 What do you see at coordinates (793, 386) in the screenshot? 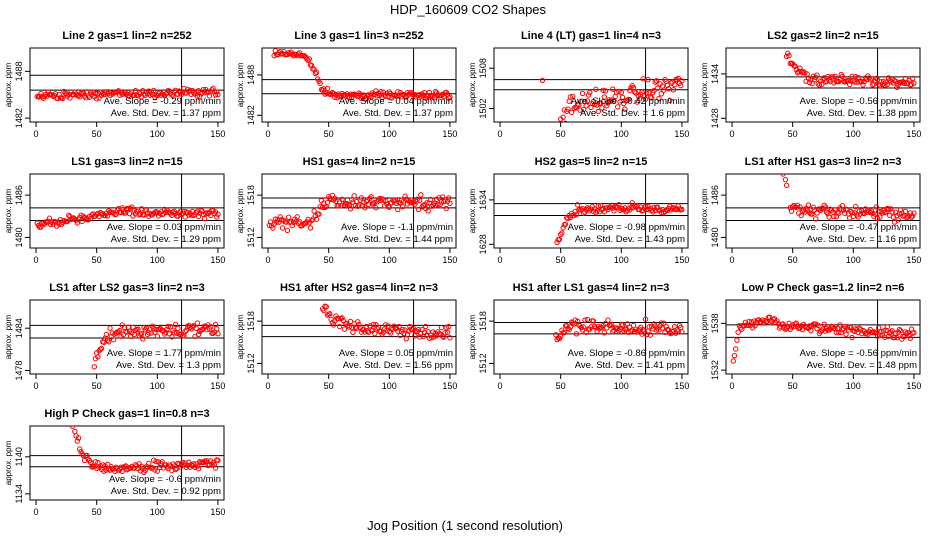
I see `x-tick-label: 50` at bounding box center [793, 386].